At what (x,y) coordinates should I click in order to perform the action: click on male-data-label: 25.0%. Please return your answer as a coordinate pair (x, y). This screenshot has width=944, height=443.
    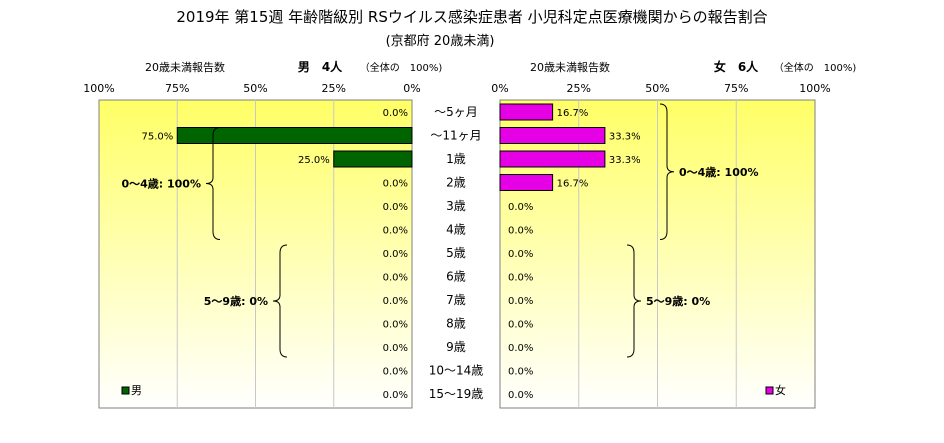
    Looking at the image, I should click on (314, 160).